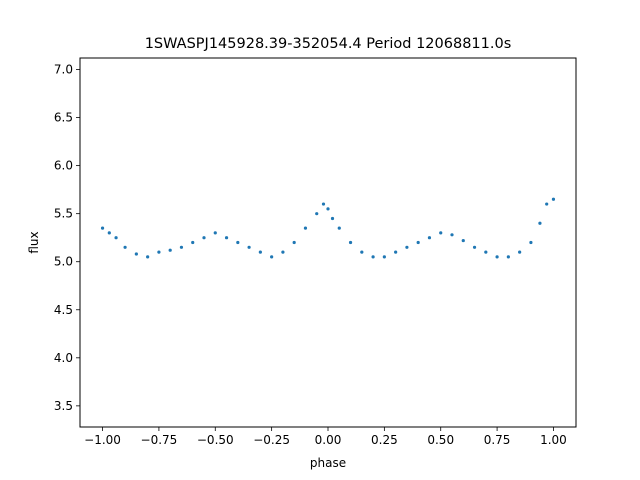 The height and width of the screenshot is (480, 640). What do you see at coordinates (328, 440) in the screenshot?
I see `x-tick-label: 0.00` at bounding box center [328, 440].